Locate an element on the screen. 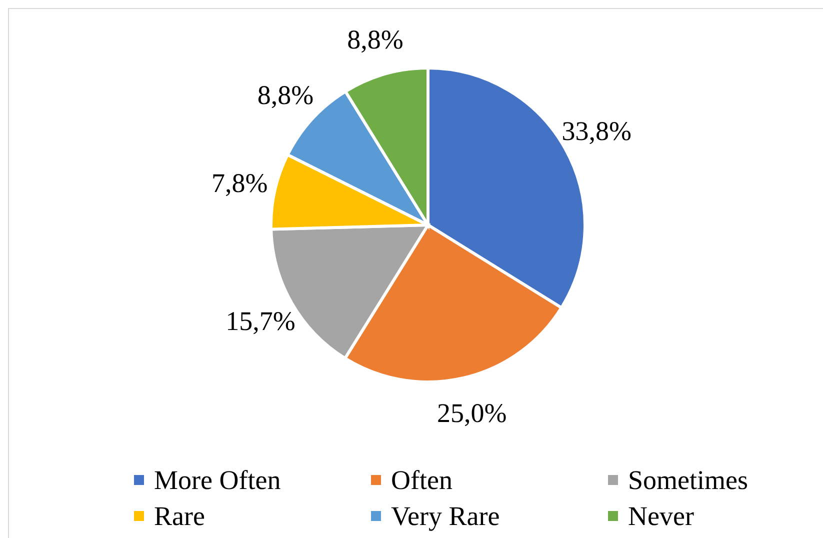  legend-label: Very Rare is located at coordinates (445, 516).